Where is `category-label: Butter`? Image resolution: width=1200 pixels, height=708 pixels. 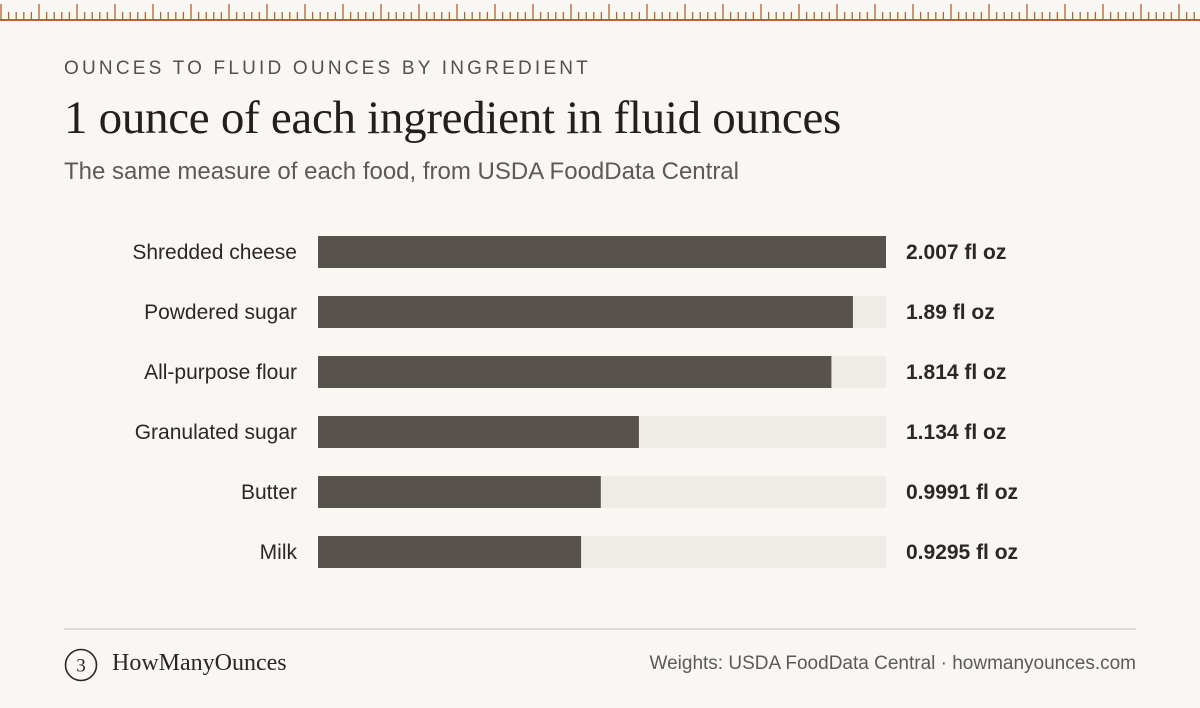
category-label: Butter is located at coordinates (269, 492).